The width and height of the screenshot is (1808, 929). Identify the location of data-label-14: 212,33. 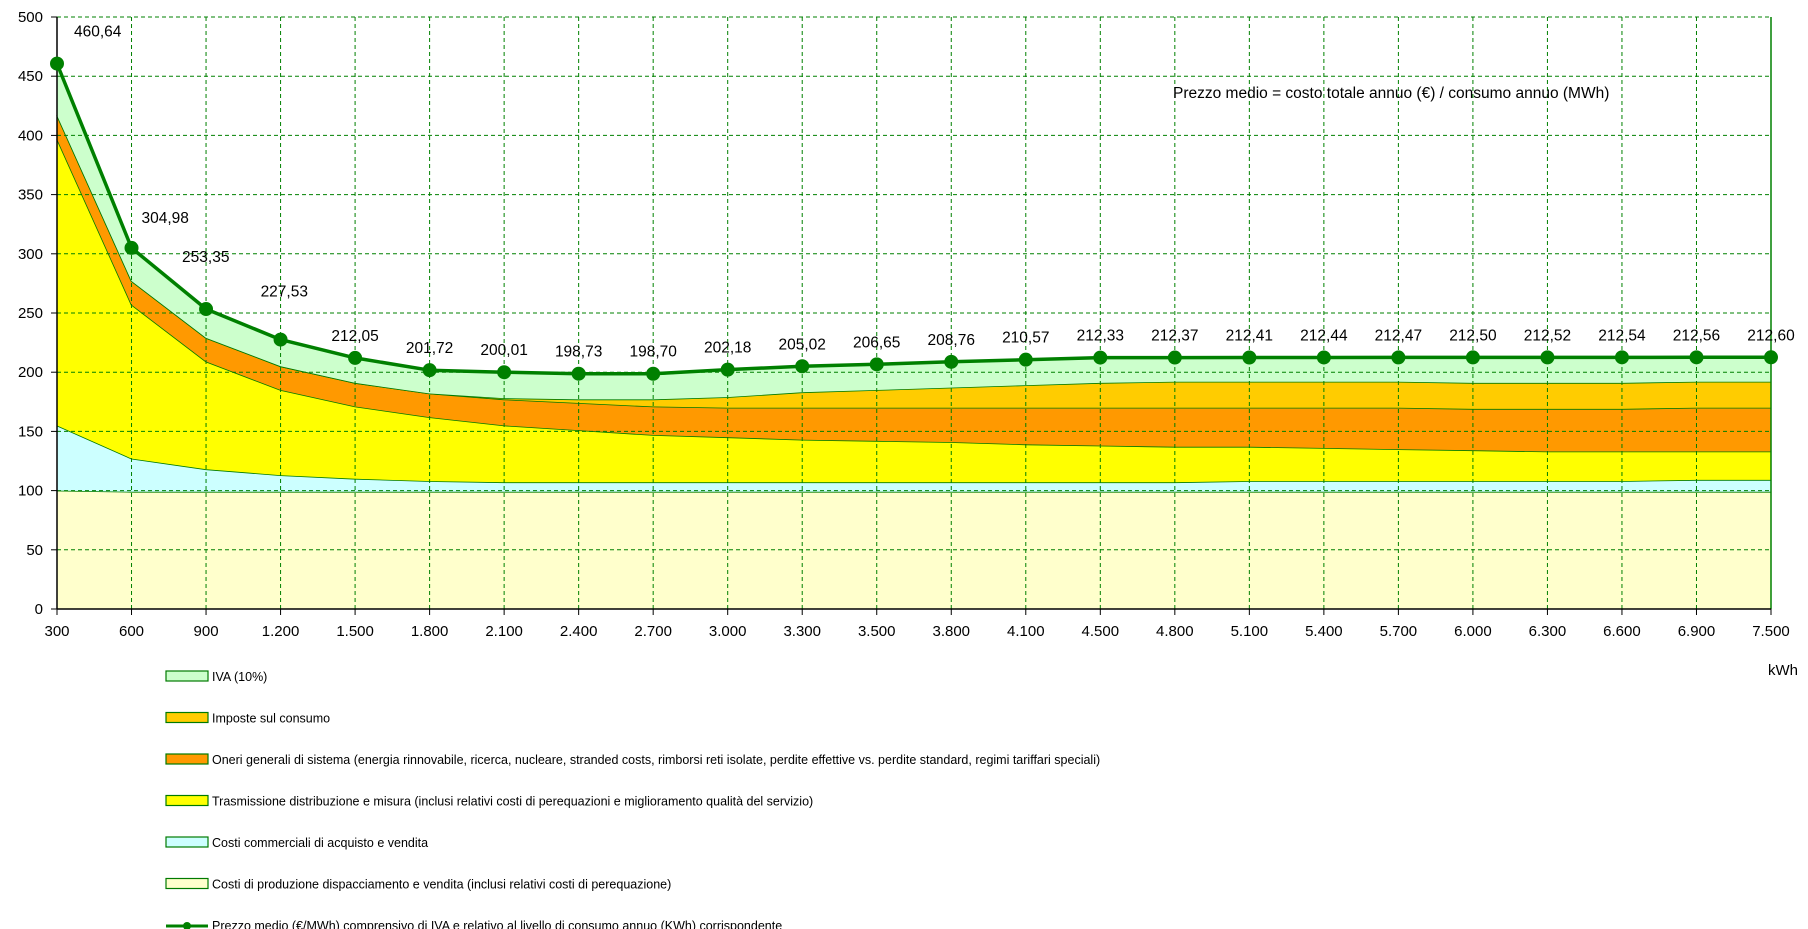
(1100, 336).